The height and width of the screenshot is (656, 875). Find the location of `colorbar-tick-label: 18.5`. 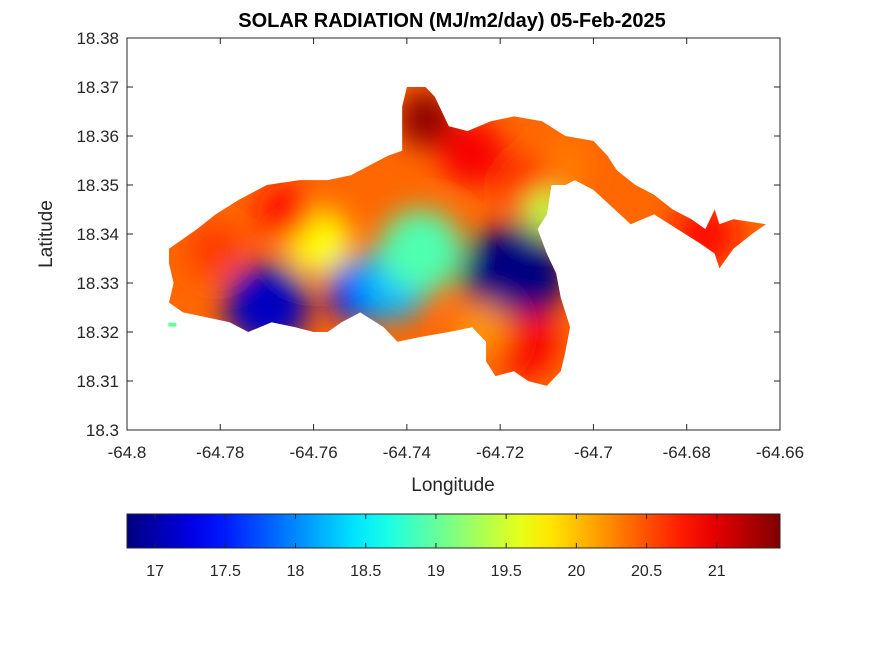

colorbar-tick-label: 18.5 is located at coordinates (365, 571).